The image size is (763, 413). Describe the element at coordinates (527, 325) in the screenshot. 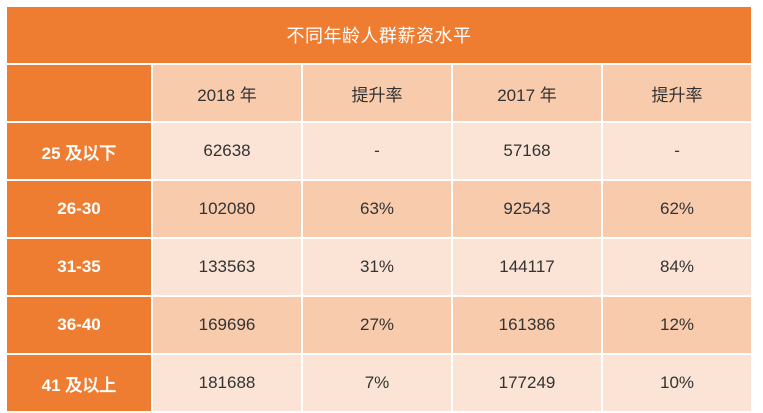

I see `cell-salary-2017: 161386` at that location.